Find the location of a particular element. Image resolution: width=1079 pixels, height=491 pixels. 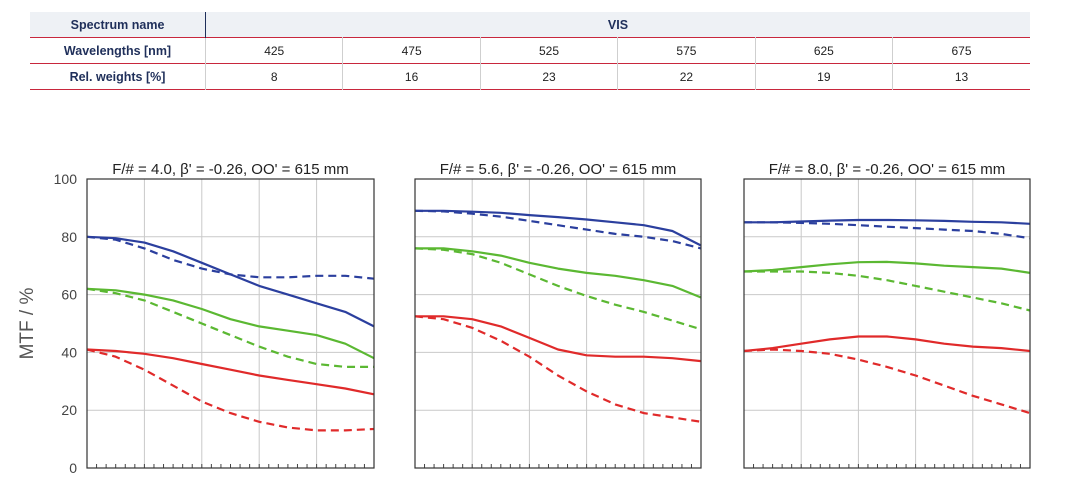

y-tick-label: 100 is located at coordinates (66, 179).